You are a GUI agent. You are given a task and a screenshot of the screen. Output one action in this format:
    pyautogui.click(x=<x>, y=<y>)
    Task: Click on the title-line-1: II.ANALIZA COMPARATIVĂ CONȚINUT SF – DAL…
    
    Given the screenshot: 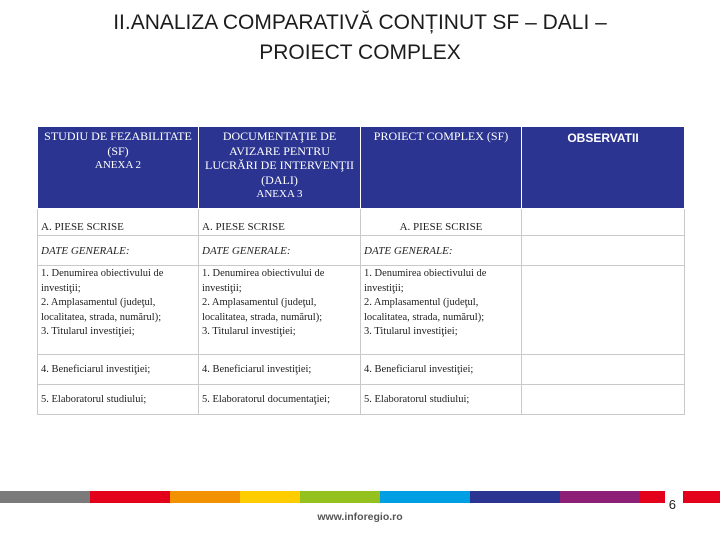 What is the action you would take?
    pyautogui.click(x=360, y=22)
    